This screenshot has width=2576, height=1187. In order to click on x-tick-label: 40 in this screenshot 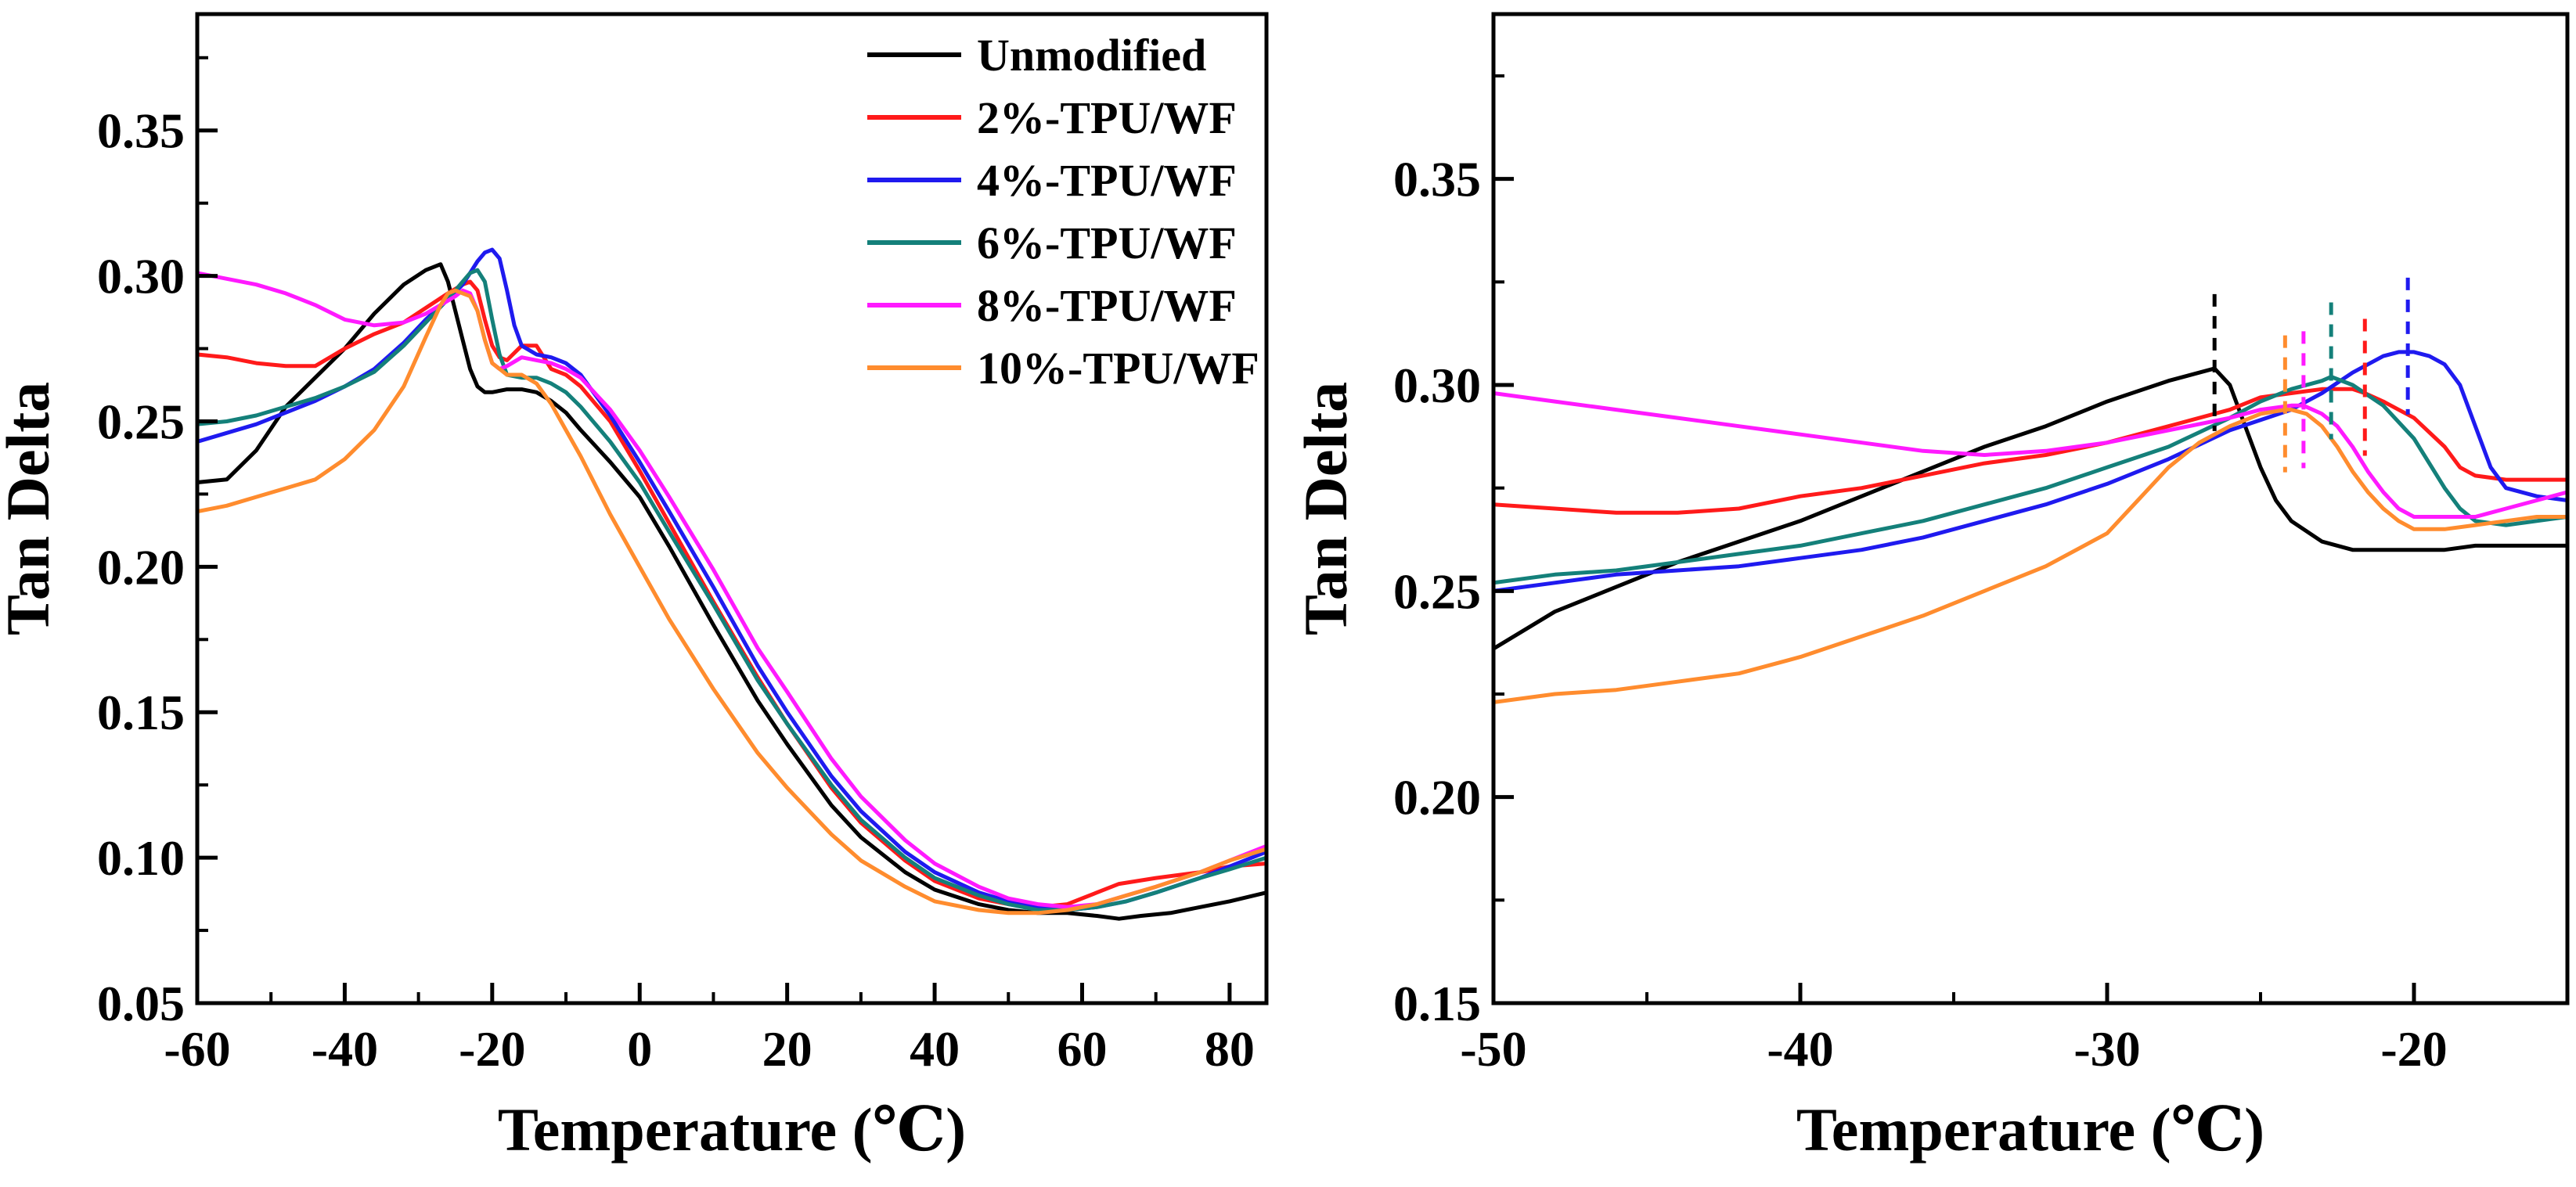, I will do `click(935, 1049)`.